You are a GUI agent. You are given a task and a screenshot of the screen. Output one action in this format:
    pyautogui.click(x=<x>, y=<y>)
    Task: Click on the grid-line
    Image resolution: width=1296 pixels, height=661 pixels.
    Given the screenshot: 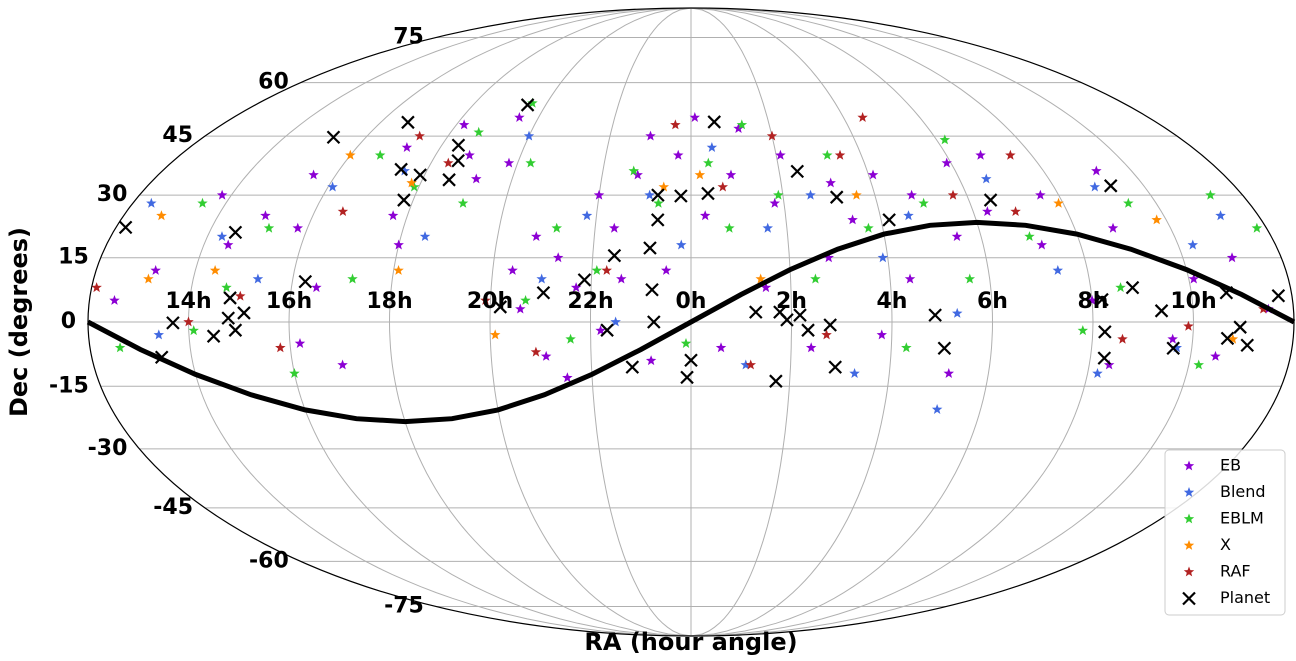 What is the action you would take?
    pyautogui.click(x=590, y=322)
    